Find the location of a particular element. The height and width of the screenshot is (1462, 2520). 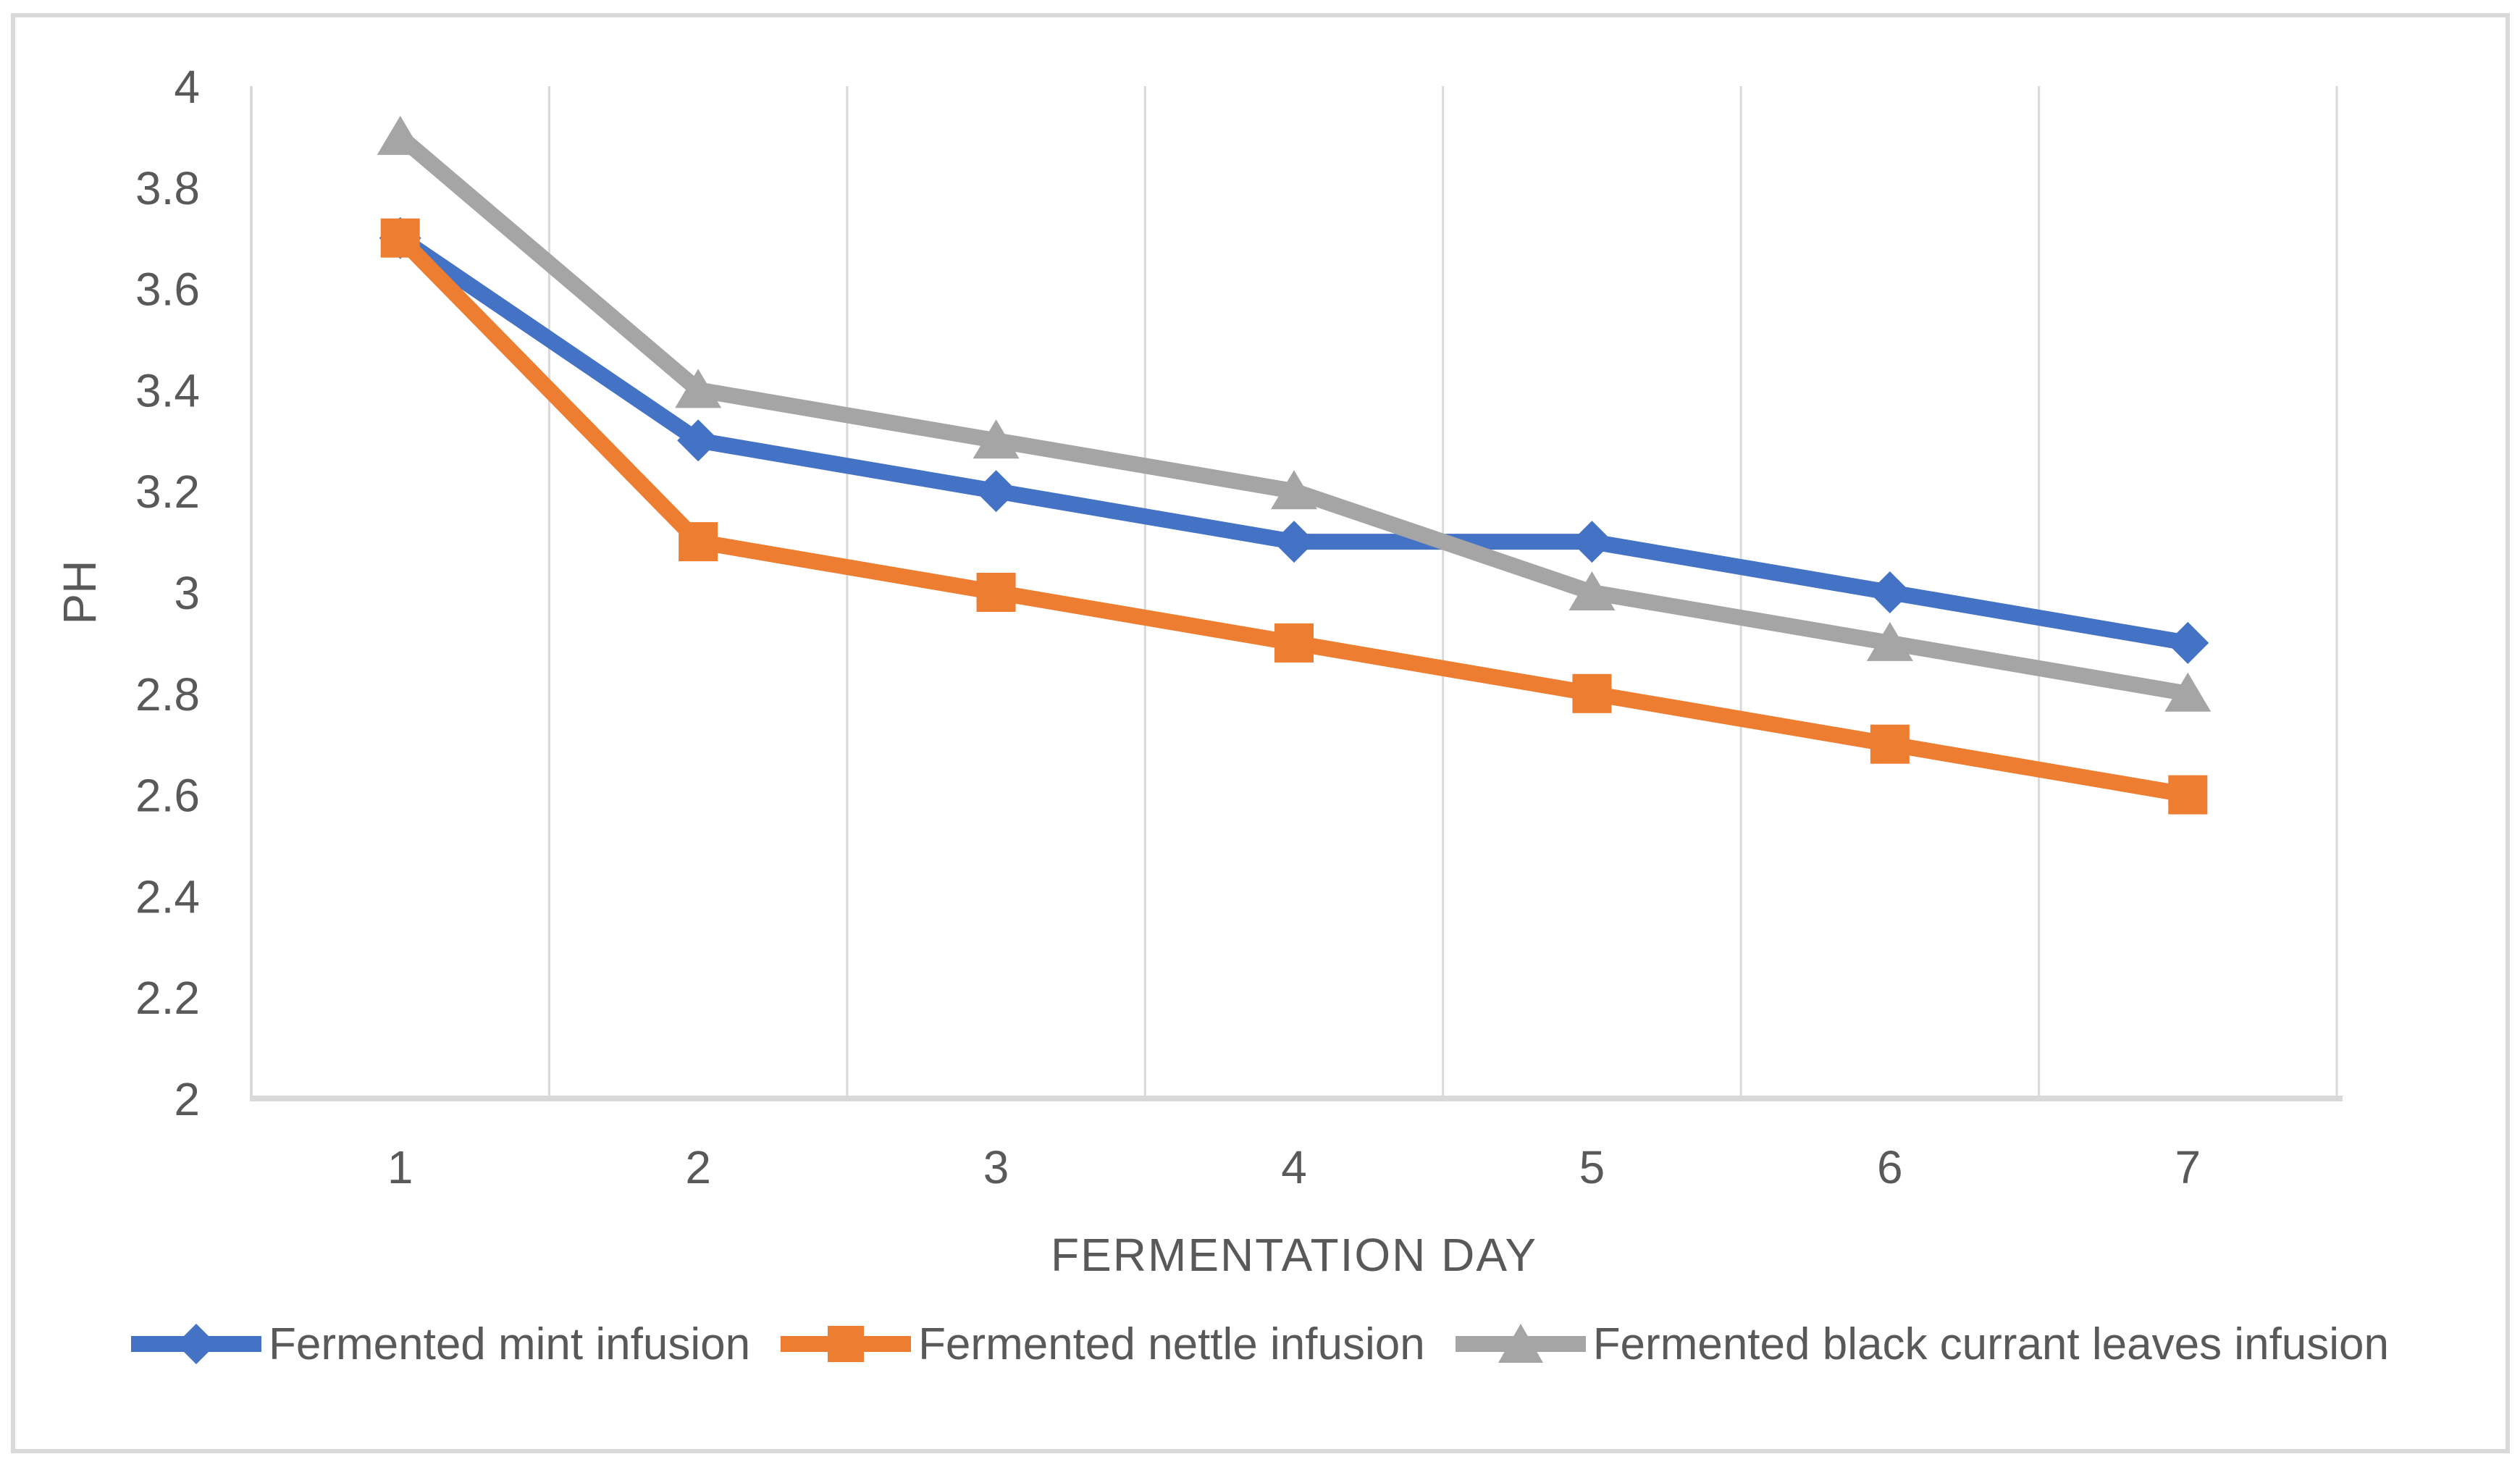

y-tick-label: 2.2 is located at coordinates (167, 998).